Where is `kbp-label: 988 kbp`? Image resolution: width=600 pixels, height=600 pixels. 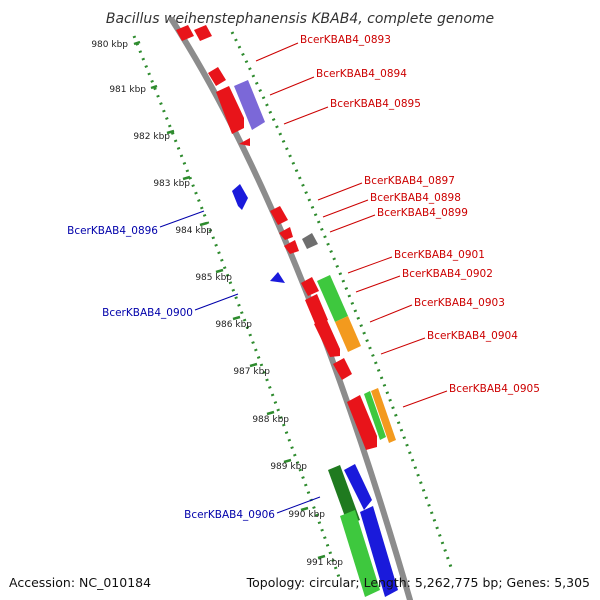
kbp-label: 988 kbp is located at coordinates (270, 420).